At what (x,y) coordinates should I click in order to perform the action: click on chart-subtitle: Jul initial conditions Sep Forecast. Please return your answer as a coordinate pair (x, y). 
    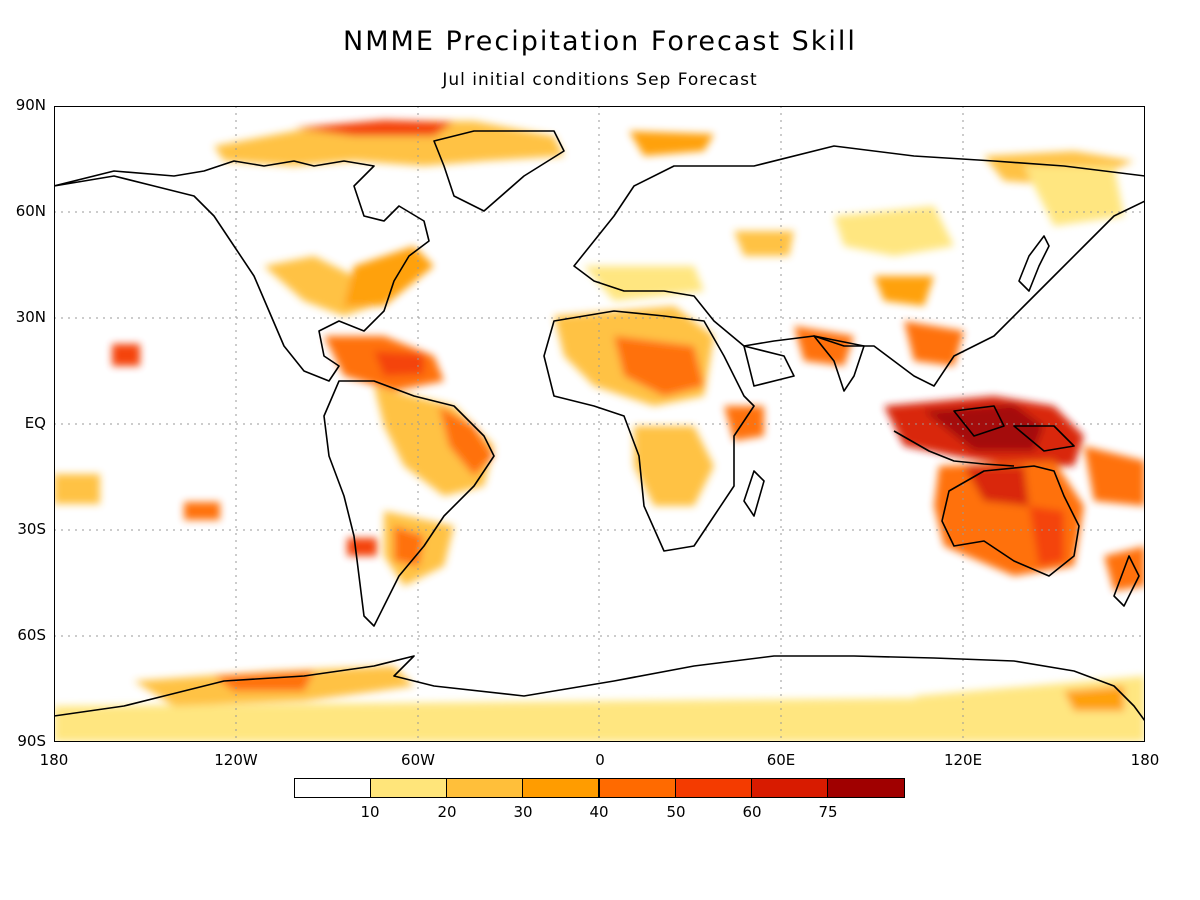
    Looking at the image, I should click on (600, 80).